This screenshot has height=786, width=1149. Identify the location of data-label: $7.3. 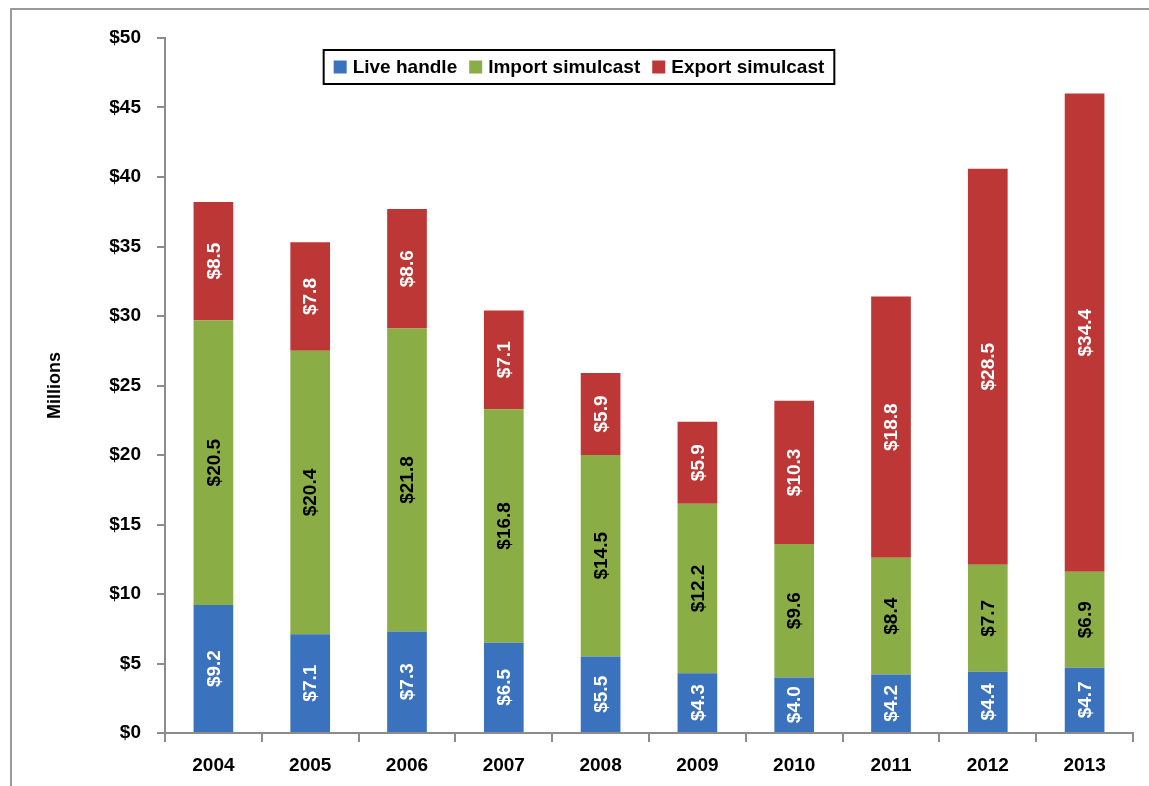
(407, 682).